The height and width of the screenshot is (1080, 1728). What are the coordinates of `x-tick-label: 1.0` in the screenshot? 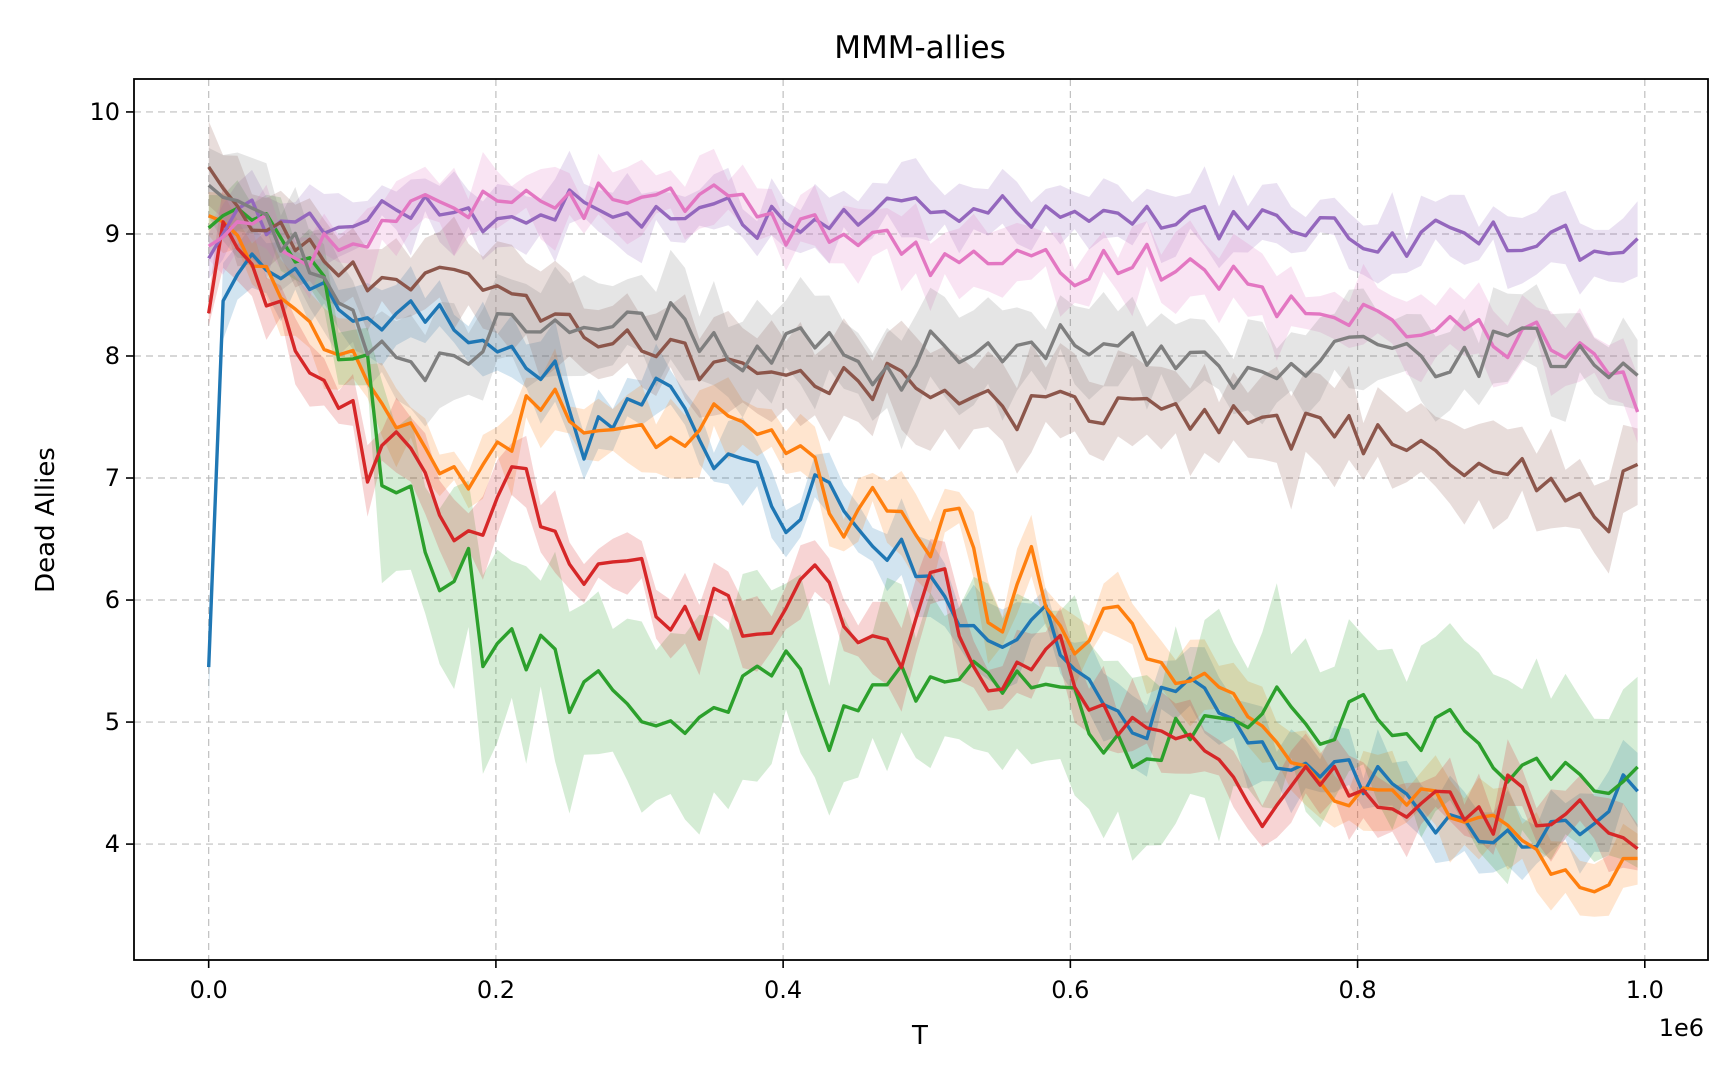 It's located at (1645, 990).